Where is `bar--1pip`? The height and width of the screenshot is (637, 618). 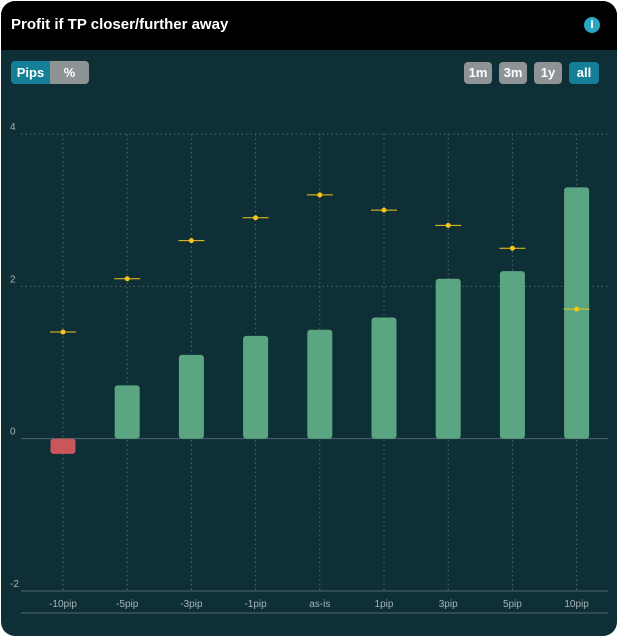
bar--1pip is located at coordinates (256, 387).